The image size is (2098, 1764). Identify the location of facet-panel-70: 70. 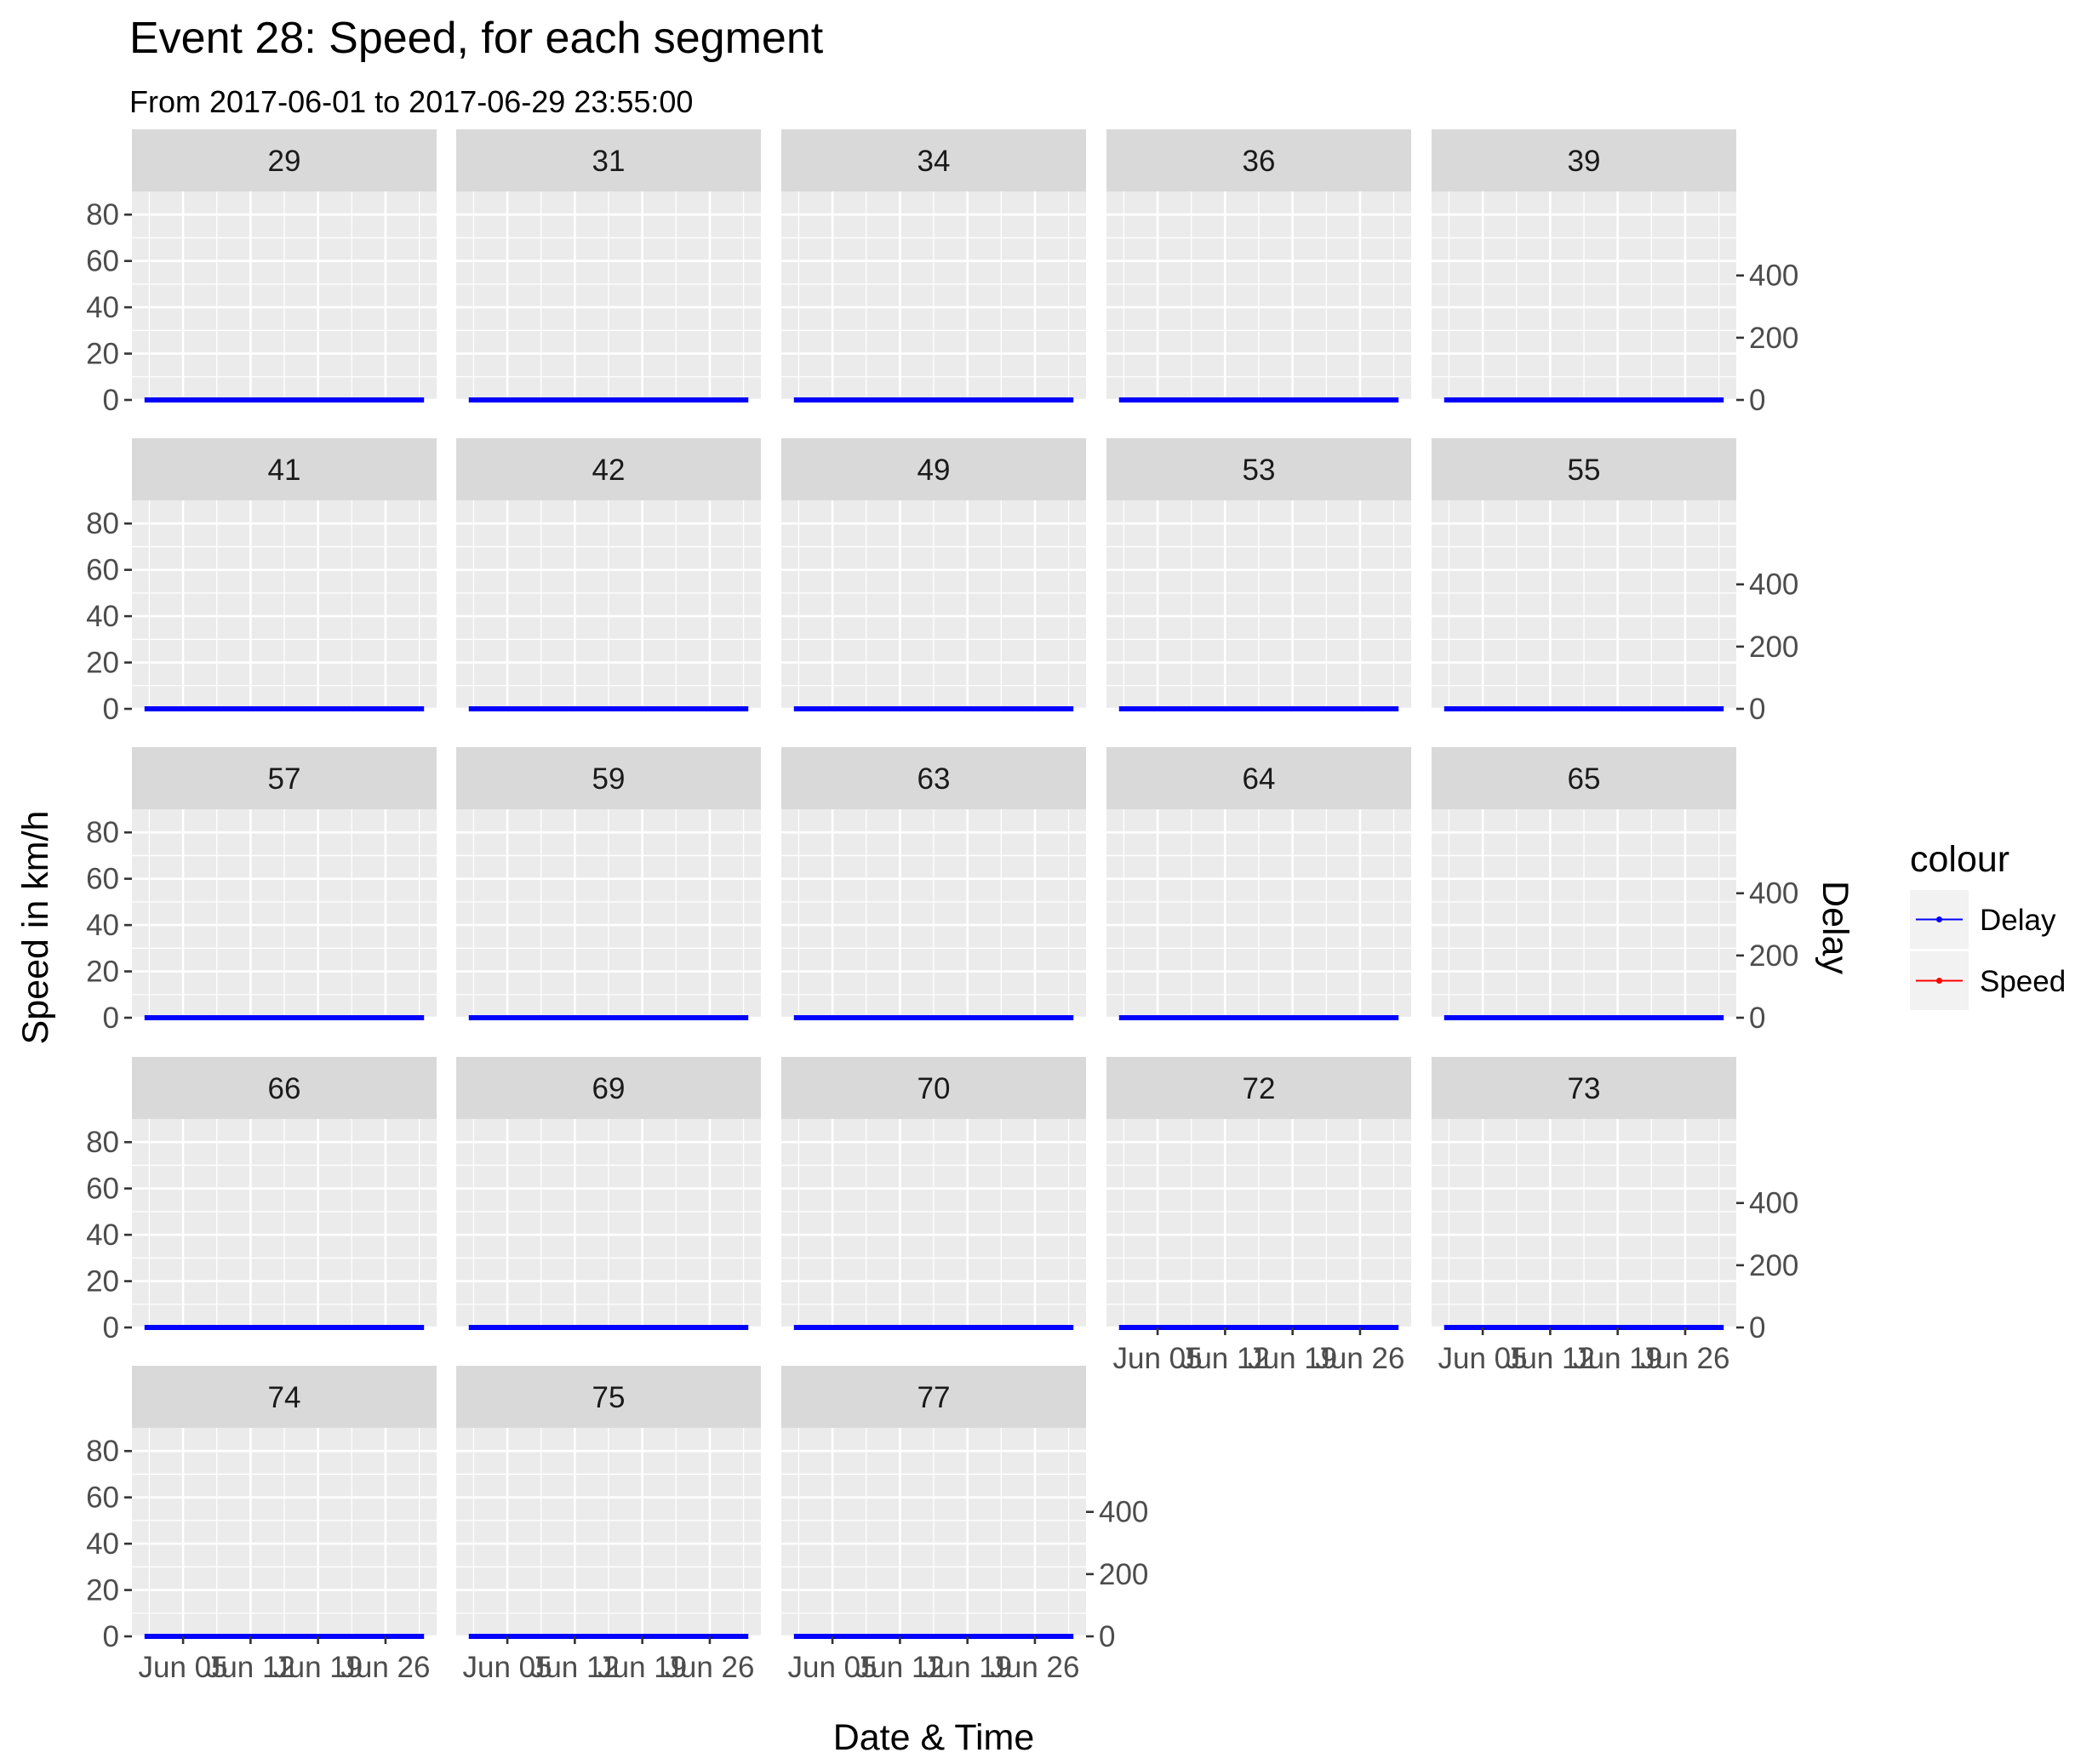
(933, 1193).